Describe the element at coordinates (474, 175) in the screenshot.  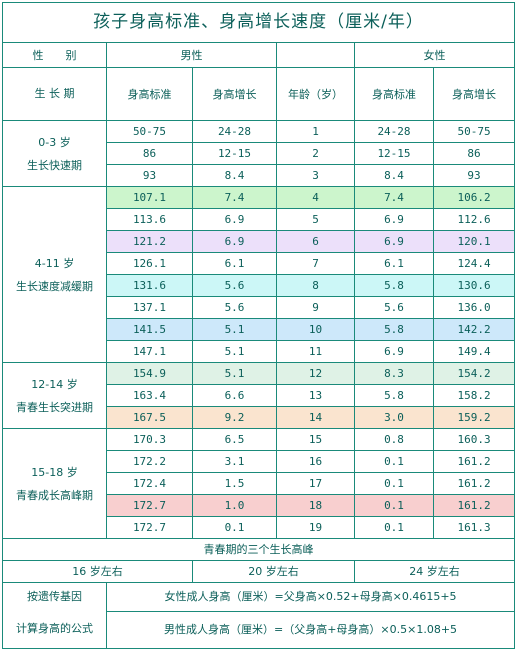
I see `female-height-std: 93` at that location.